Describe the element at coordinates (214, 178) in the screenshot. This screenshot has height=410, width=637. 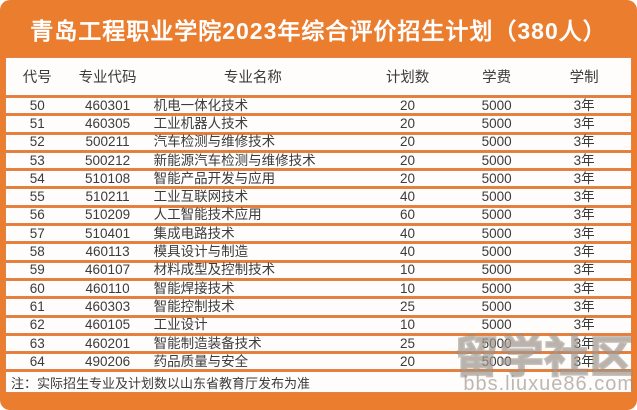
I see `cell-major-name: 智能产品开发与应用` at that location.